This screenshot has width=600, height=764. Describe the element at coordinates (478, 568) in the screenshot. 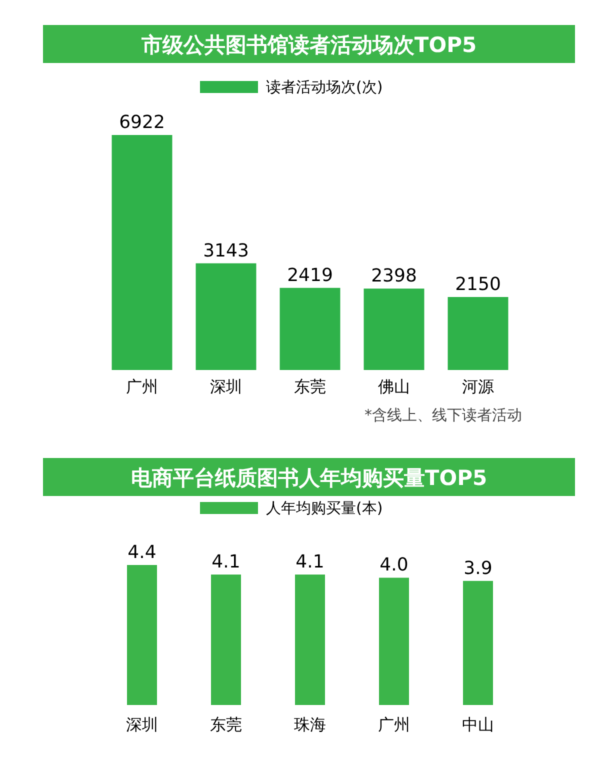

I see `data-label: 3.9` at that location.